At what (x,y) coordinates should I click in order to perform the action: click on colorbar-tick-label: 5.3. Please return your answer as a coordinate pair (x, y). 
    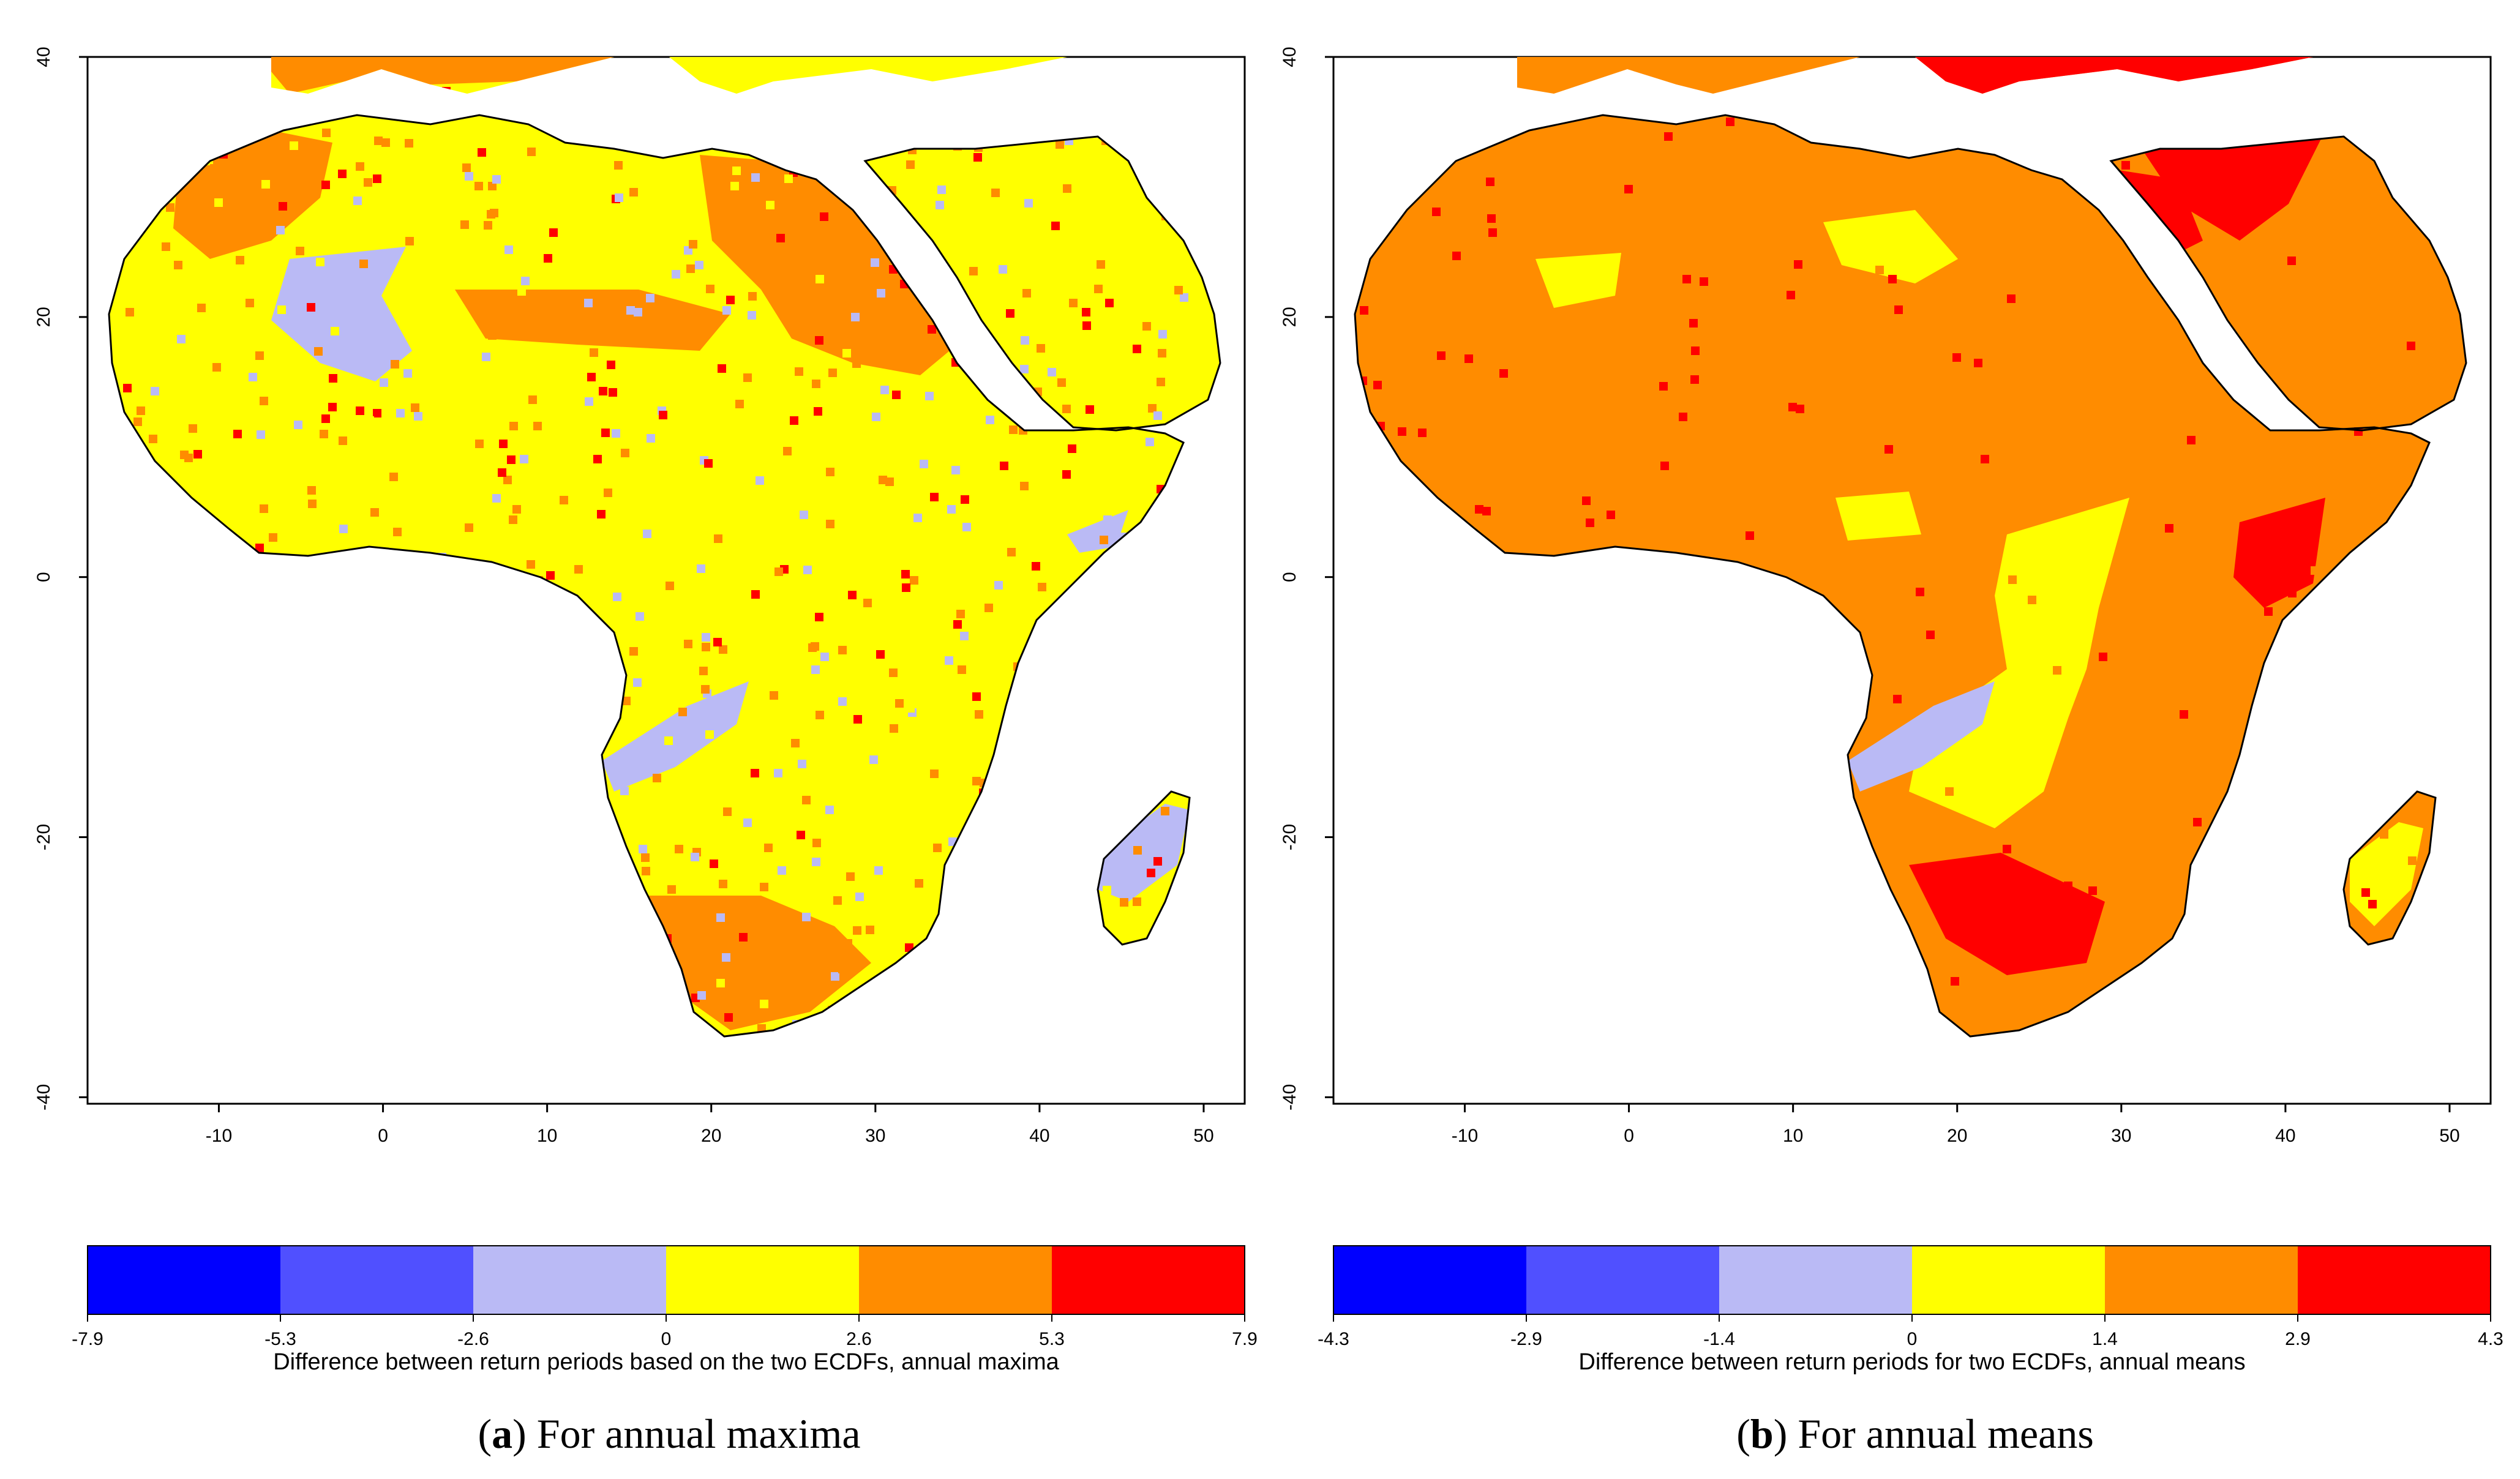
    Looking at the image, I should click on (1052, 1339).